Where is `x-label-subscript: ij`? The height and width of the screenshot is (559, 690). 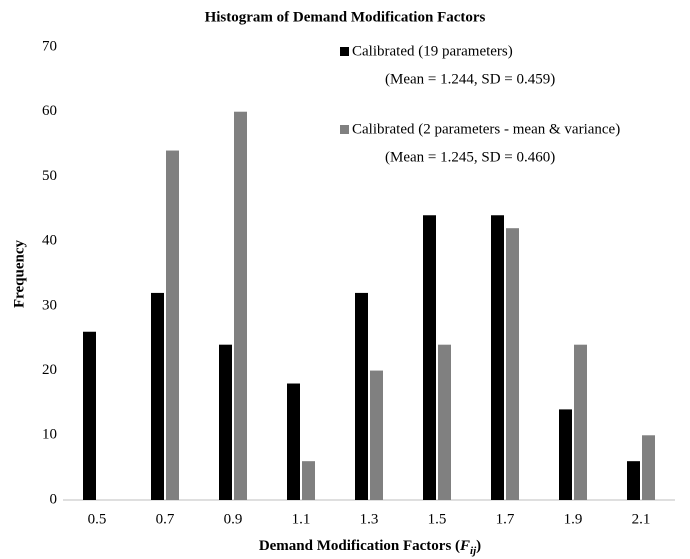
x-label-subscript: ij is located at coordinates (473, 551).